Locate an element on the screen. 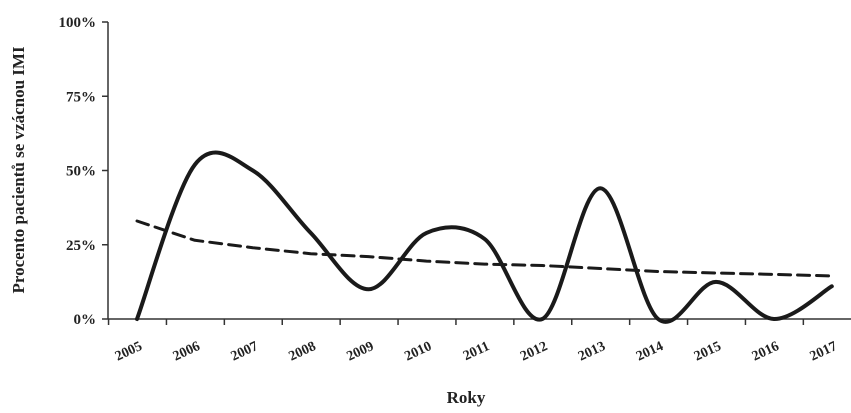 The height and width of the screenshot is (413, 851). x-tick-label: 2016 is located at coordinates (766, 351).